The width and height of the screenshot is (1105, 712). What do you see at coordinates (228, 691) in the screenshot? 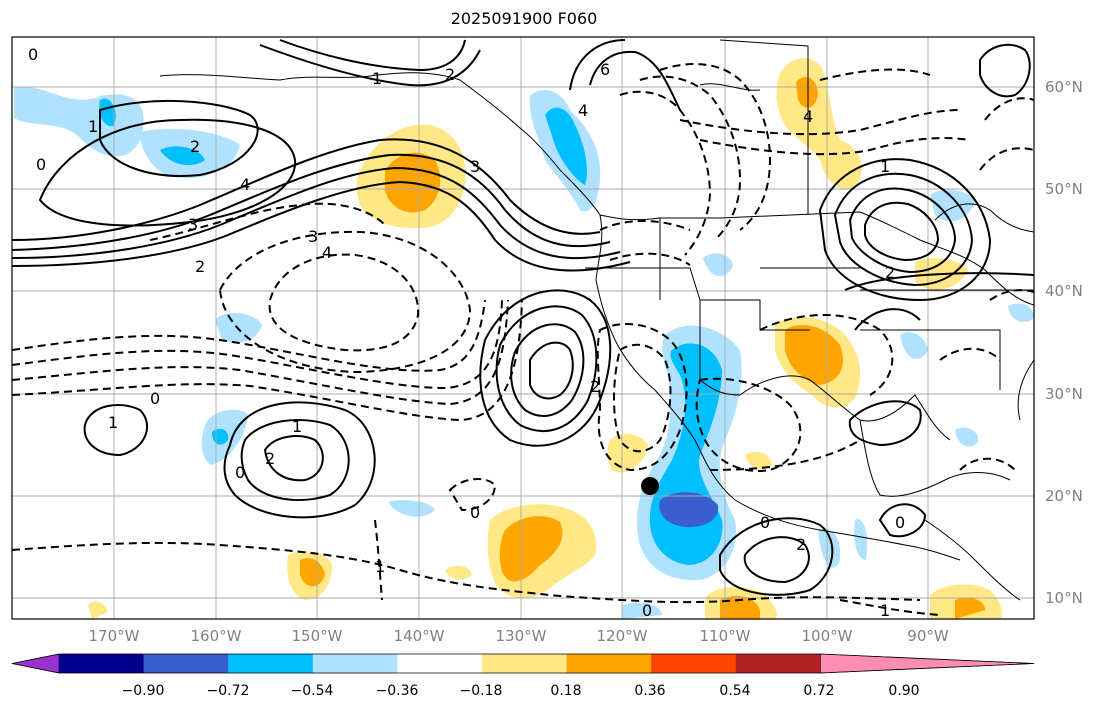
I see `colorbar-tick-label: −0.72` at bounding box center [228, 691].